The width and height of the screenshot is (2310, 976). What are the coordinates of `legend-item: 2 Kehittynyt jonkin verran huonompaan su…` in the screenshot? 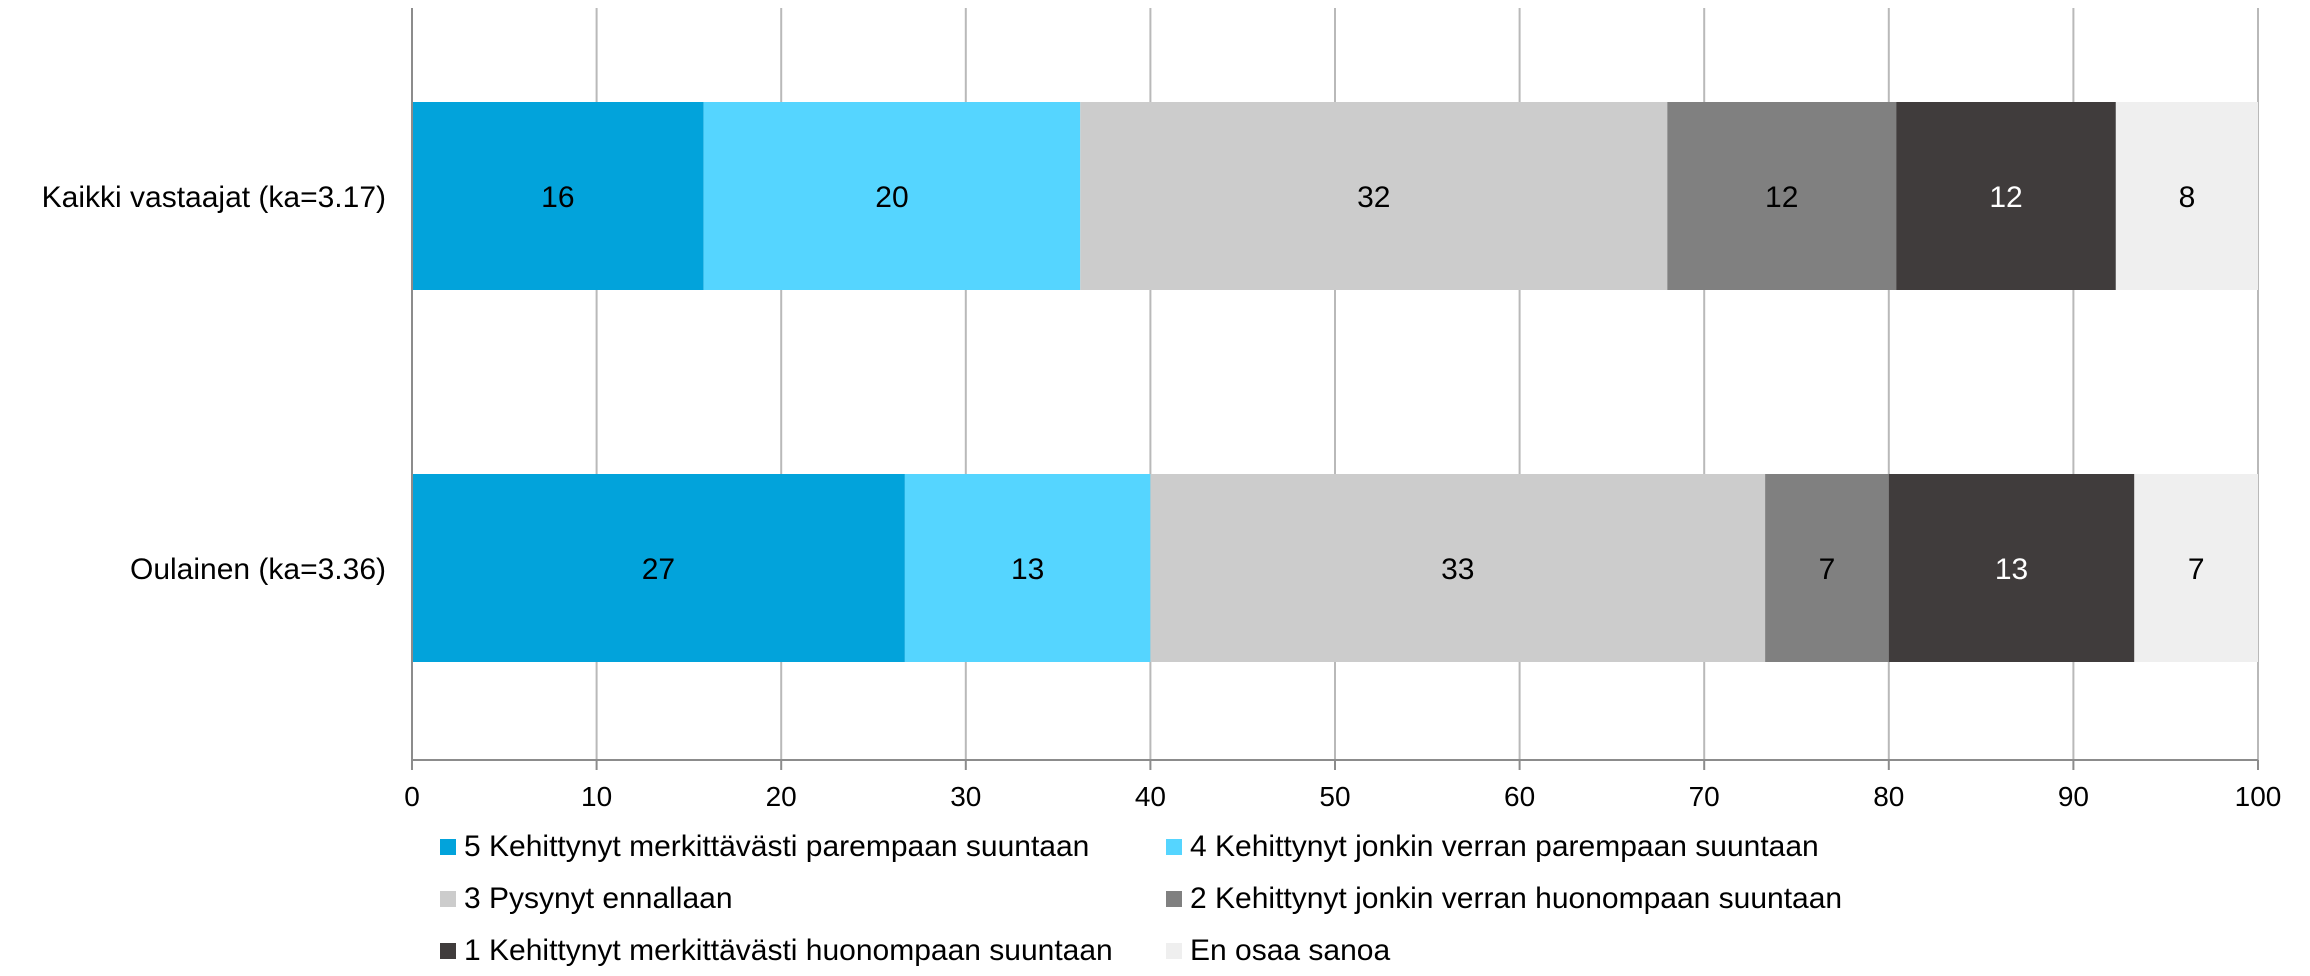 It's located at (1504, 899).